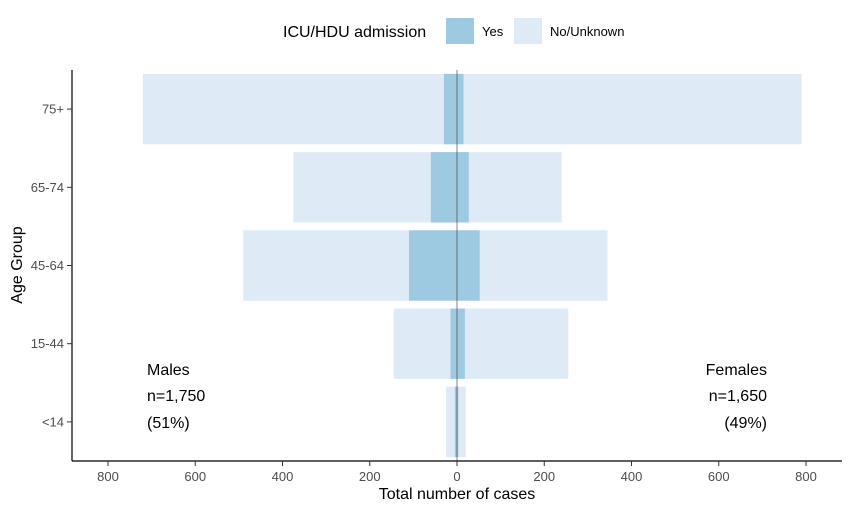 Image resolution: width=850 pixels, height=510 pixels. I want to click on legend-label-no-unknown: No/Unknown, so click(587, 31).